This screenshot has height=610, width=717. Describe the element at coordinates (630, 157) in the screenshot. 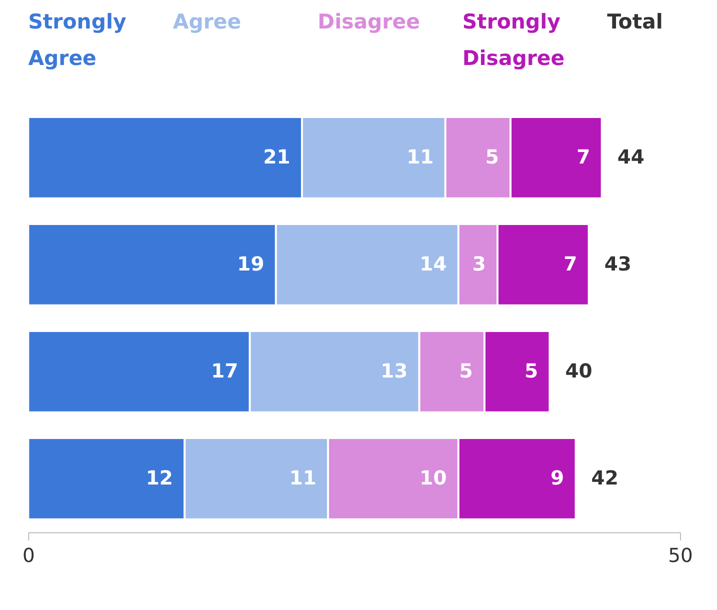

I see `total-label: 44` at that location.